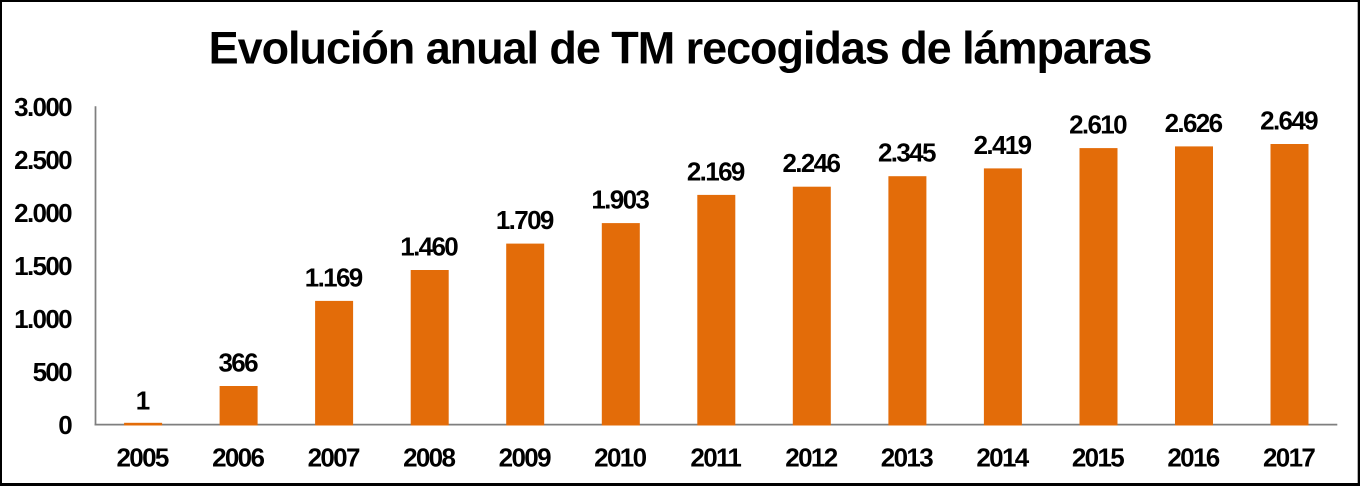  Describe the element at coordinates (525, 220) in the screenshot. I see `svg-text: 1.709` at that location.